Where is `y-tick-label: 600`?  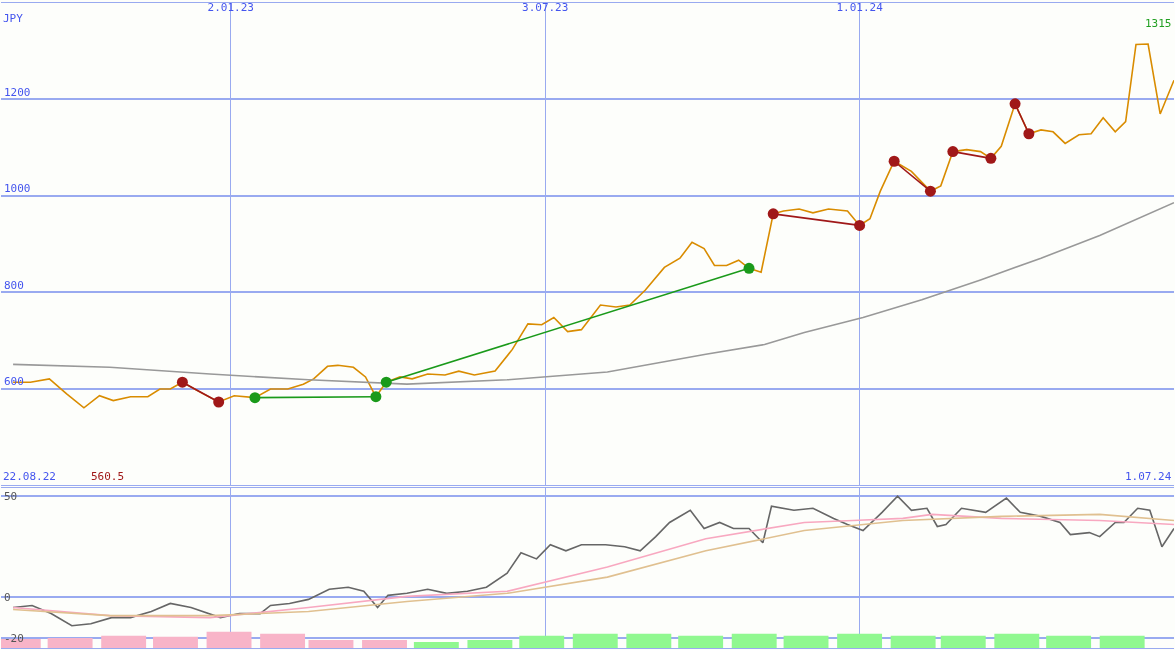
y-tick-label: 600 is located at coordinates (14, 382).